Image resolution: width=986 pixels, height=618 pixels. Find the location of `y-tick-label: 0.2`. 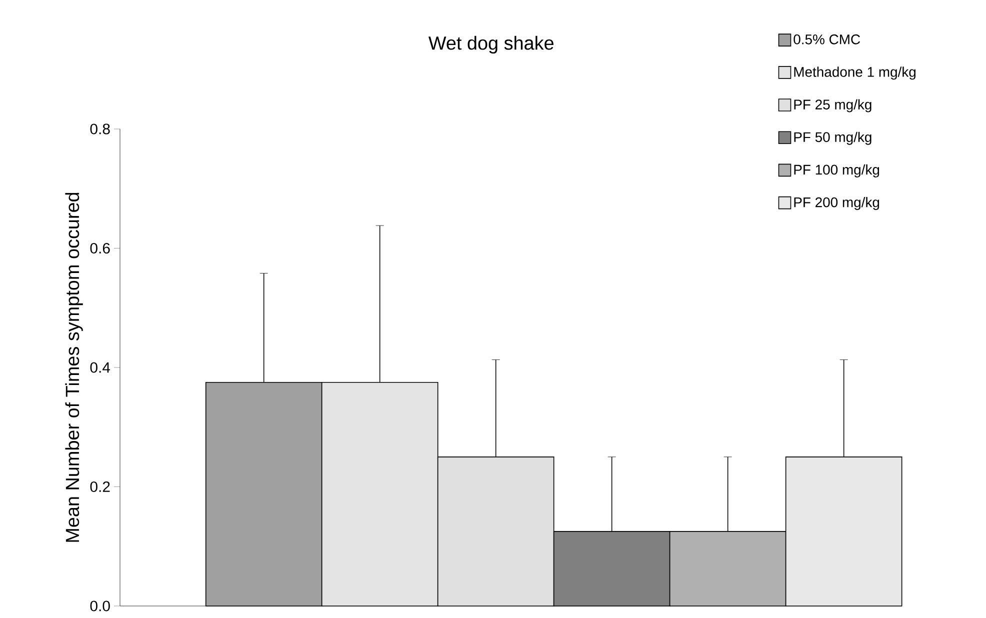

y-tick-label: 0.2 is located at coordinates (100, 486).